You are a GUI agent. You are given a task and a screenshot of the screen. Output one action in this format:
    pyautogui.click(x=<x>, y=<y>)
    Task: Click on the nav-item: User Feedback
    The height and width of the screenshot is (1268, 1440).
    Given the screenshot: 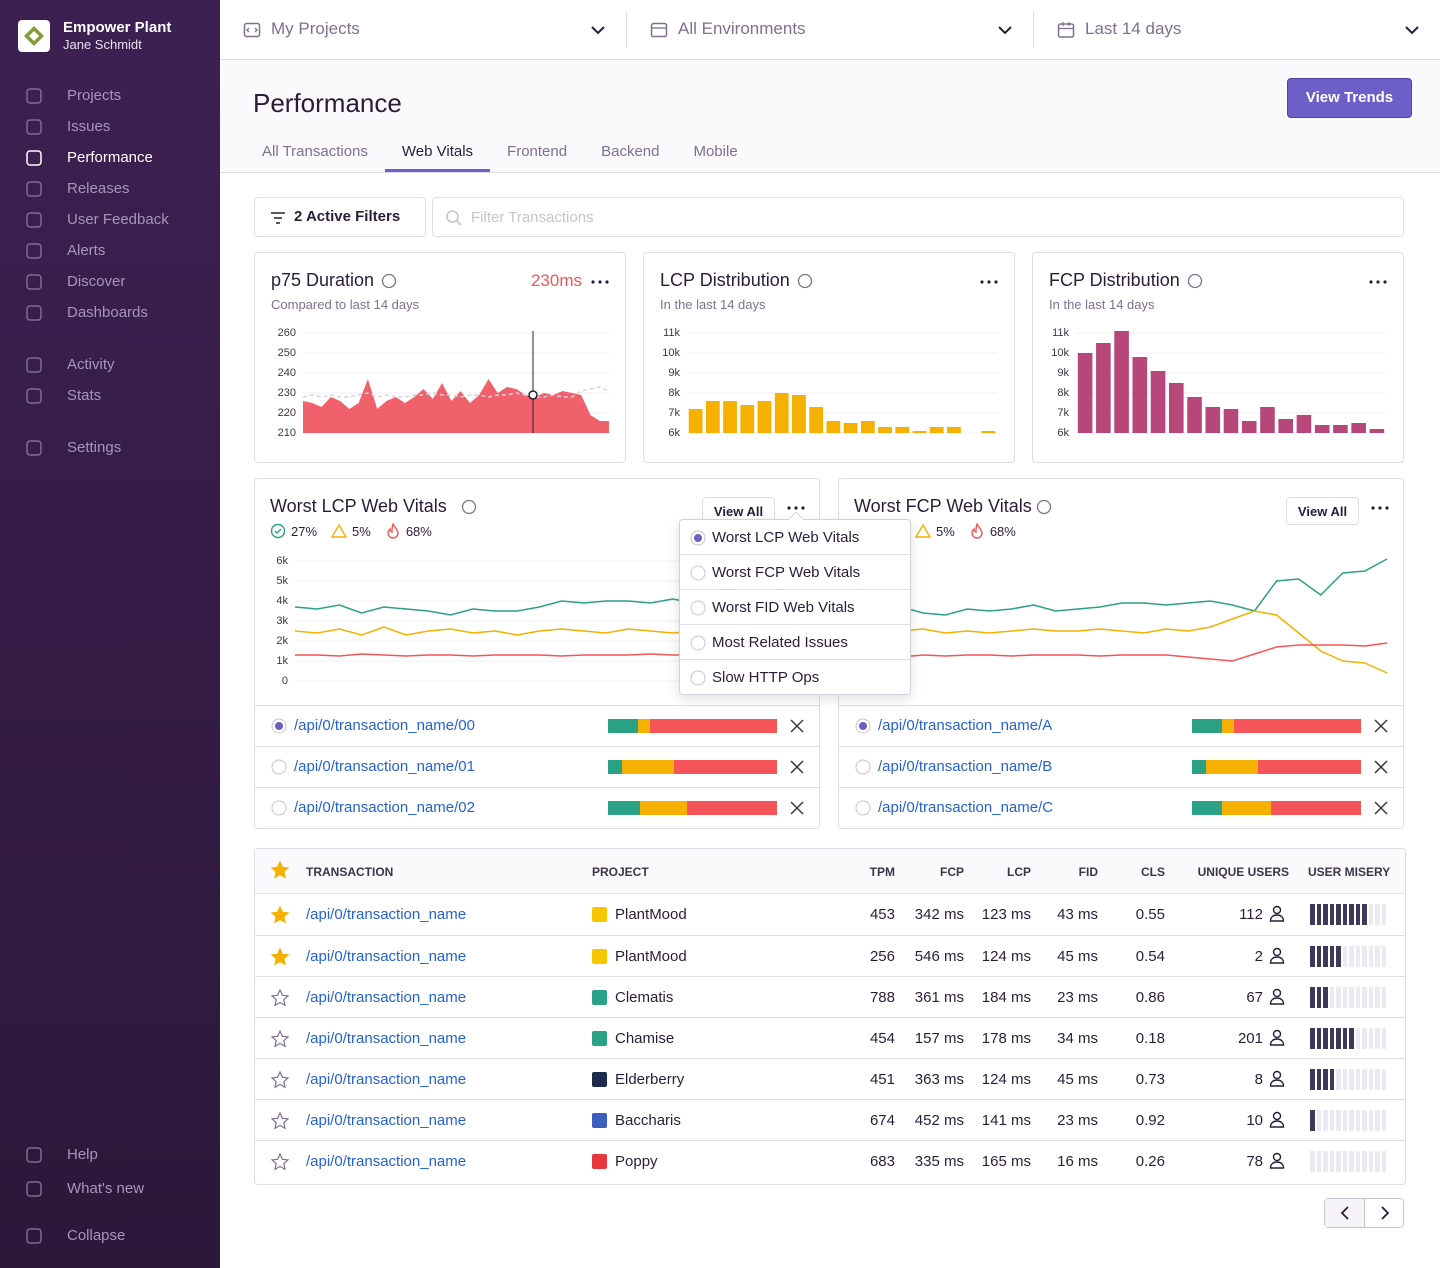 What is the action you would take?
    pyautogui.click(x=116, y=220)
    